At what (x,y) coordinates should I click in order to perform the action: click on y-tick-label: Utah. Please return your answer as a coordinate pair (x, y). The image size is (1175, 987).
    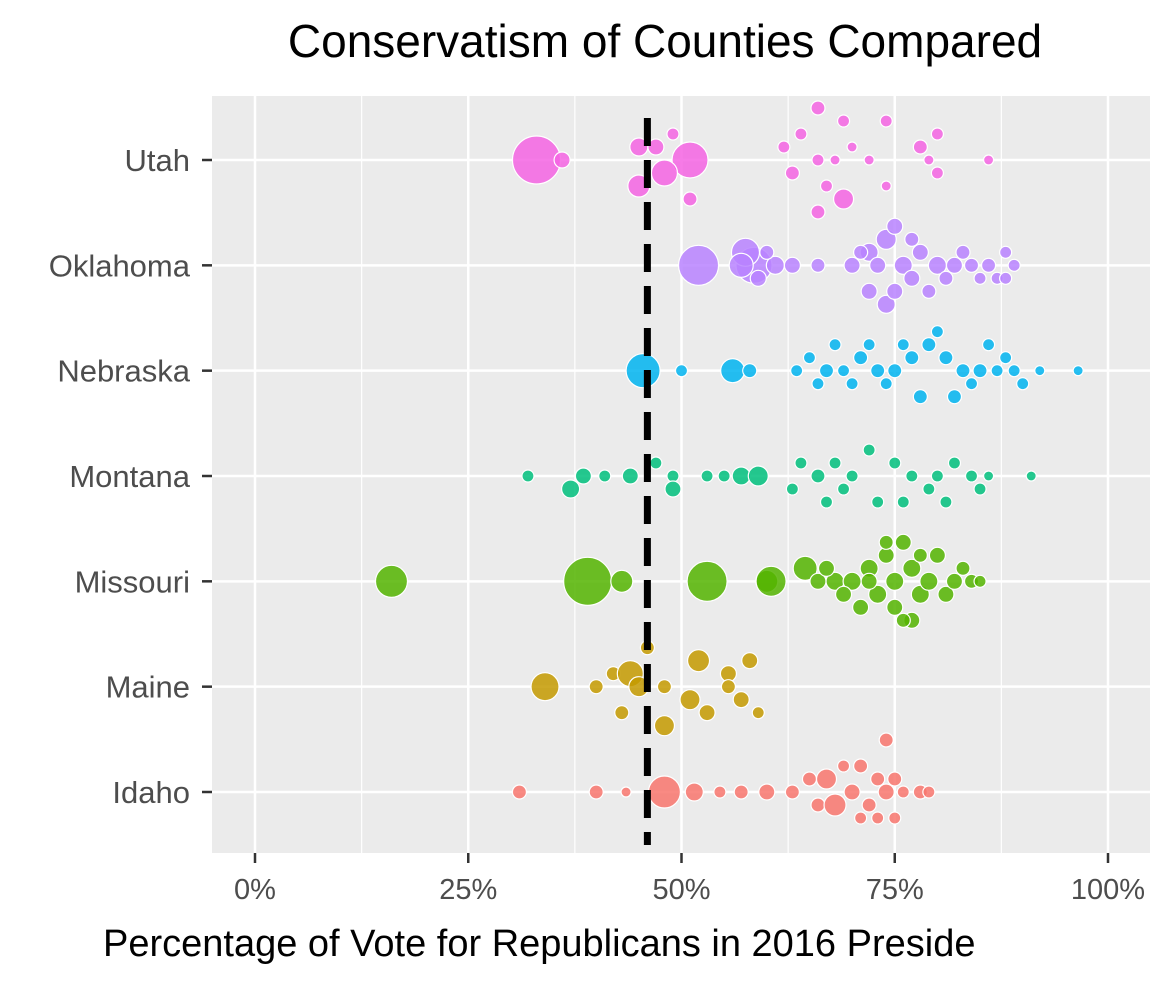
    Looking at the image, I should click on (157, 160).